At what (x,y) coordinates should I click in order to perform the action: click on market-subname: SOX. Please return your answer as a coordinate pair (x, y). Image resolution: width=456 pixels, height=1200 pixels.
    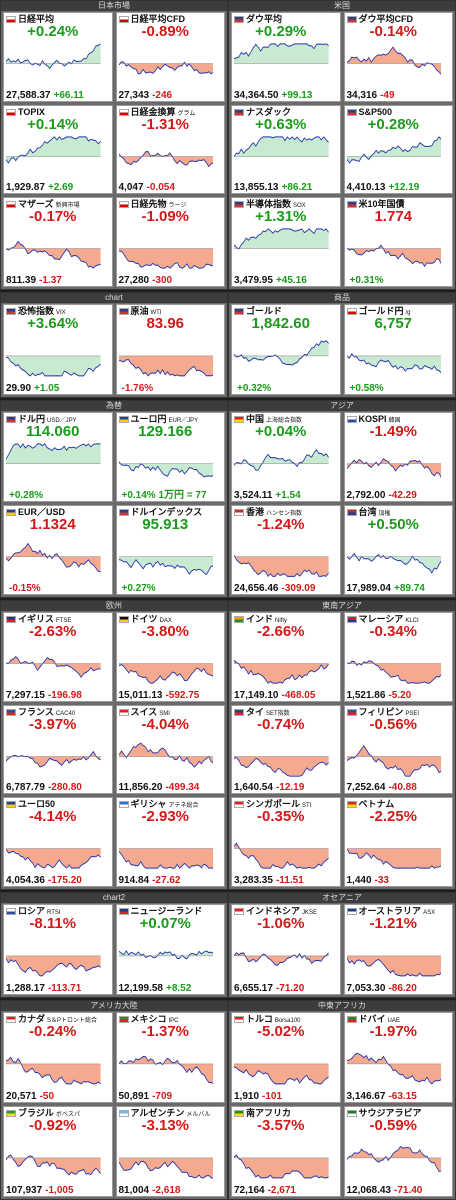
    Looking at the image, I should click on (299, 206).